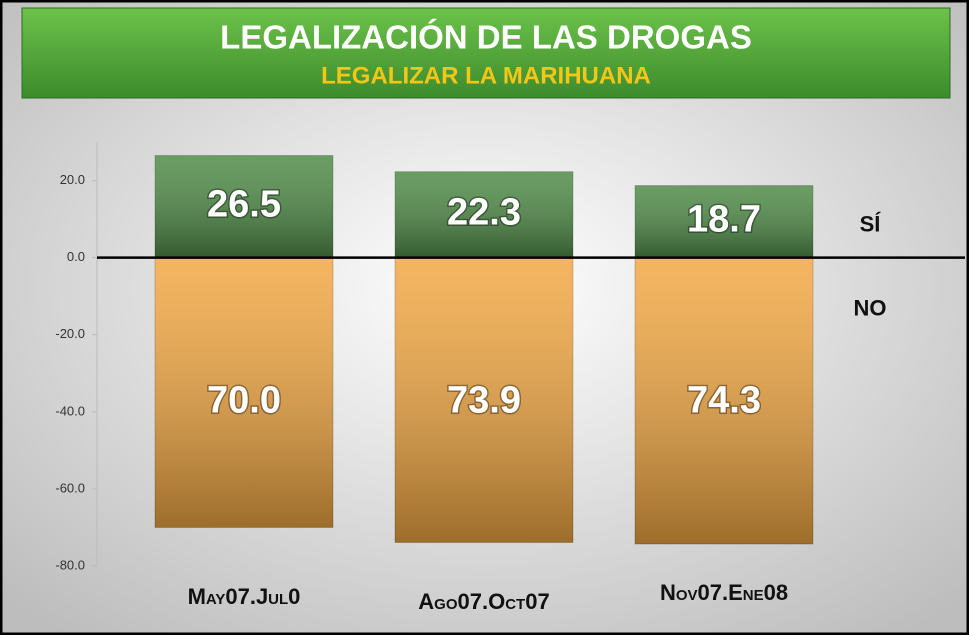 Image resolution: width=969 pixels, height=635 pixels. I want to click on x-tick-label: Ago07.Oct07, so click(483, 601).